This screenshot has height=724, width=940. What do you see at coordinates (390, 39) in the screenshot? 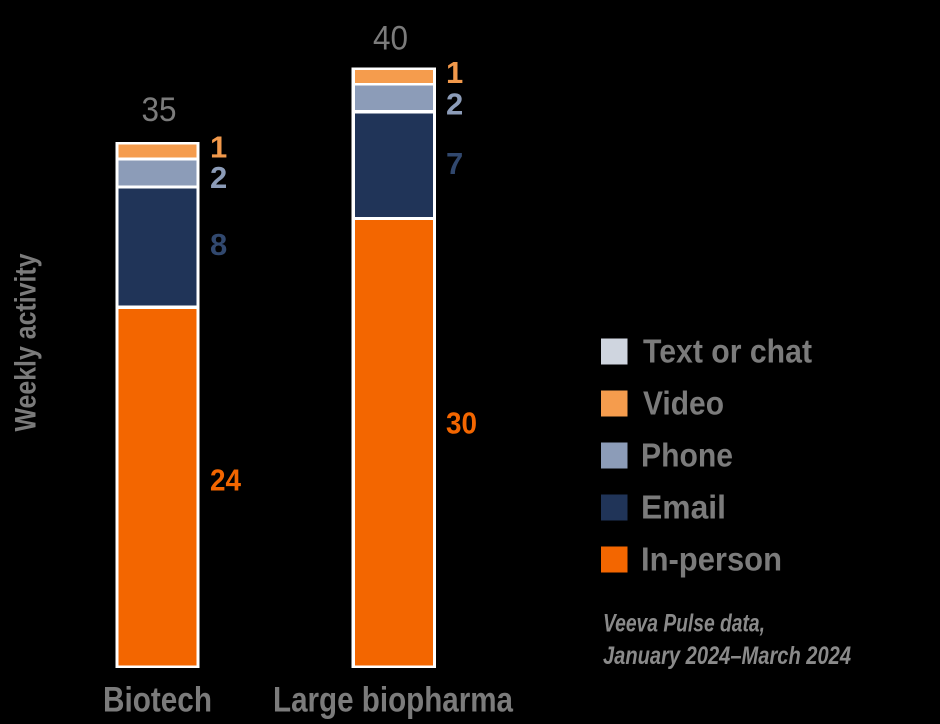
I see `svg-text: 40` at bounding box center [390, 39].